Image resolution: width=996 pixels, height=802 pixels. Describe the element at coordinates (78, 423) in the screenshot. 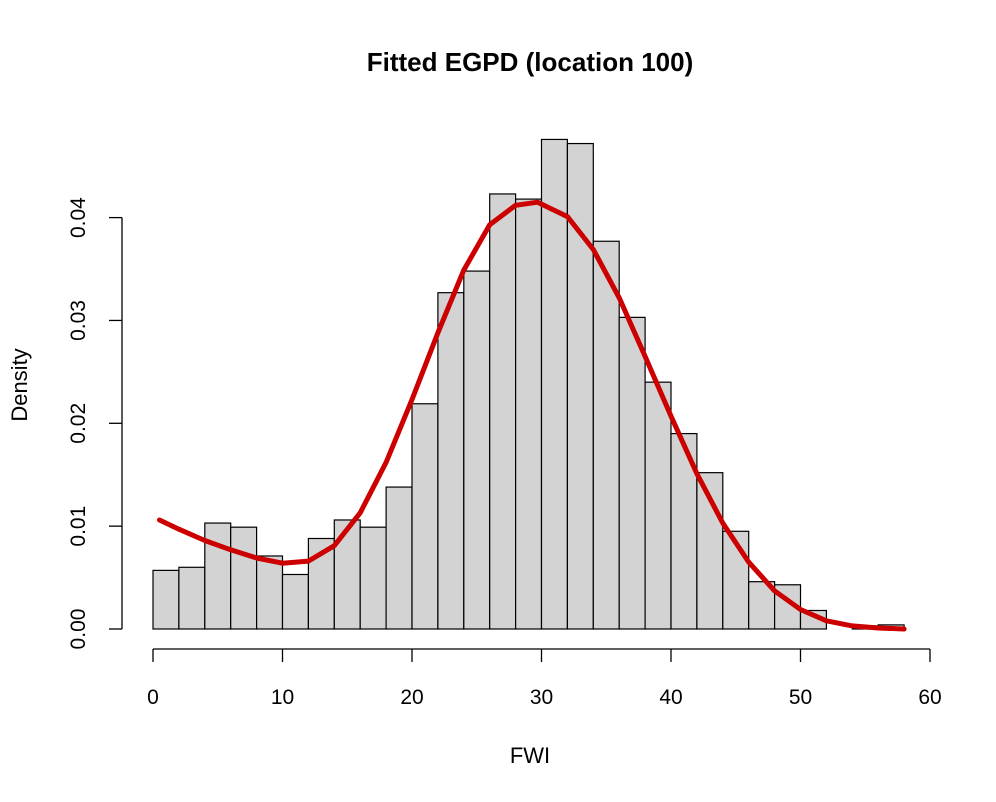

I see `y-tick-label: 0.02` at that location.